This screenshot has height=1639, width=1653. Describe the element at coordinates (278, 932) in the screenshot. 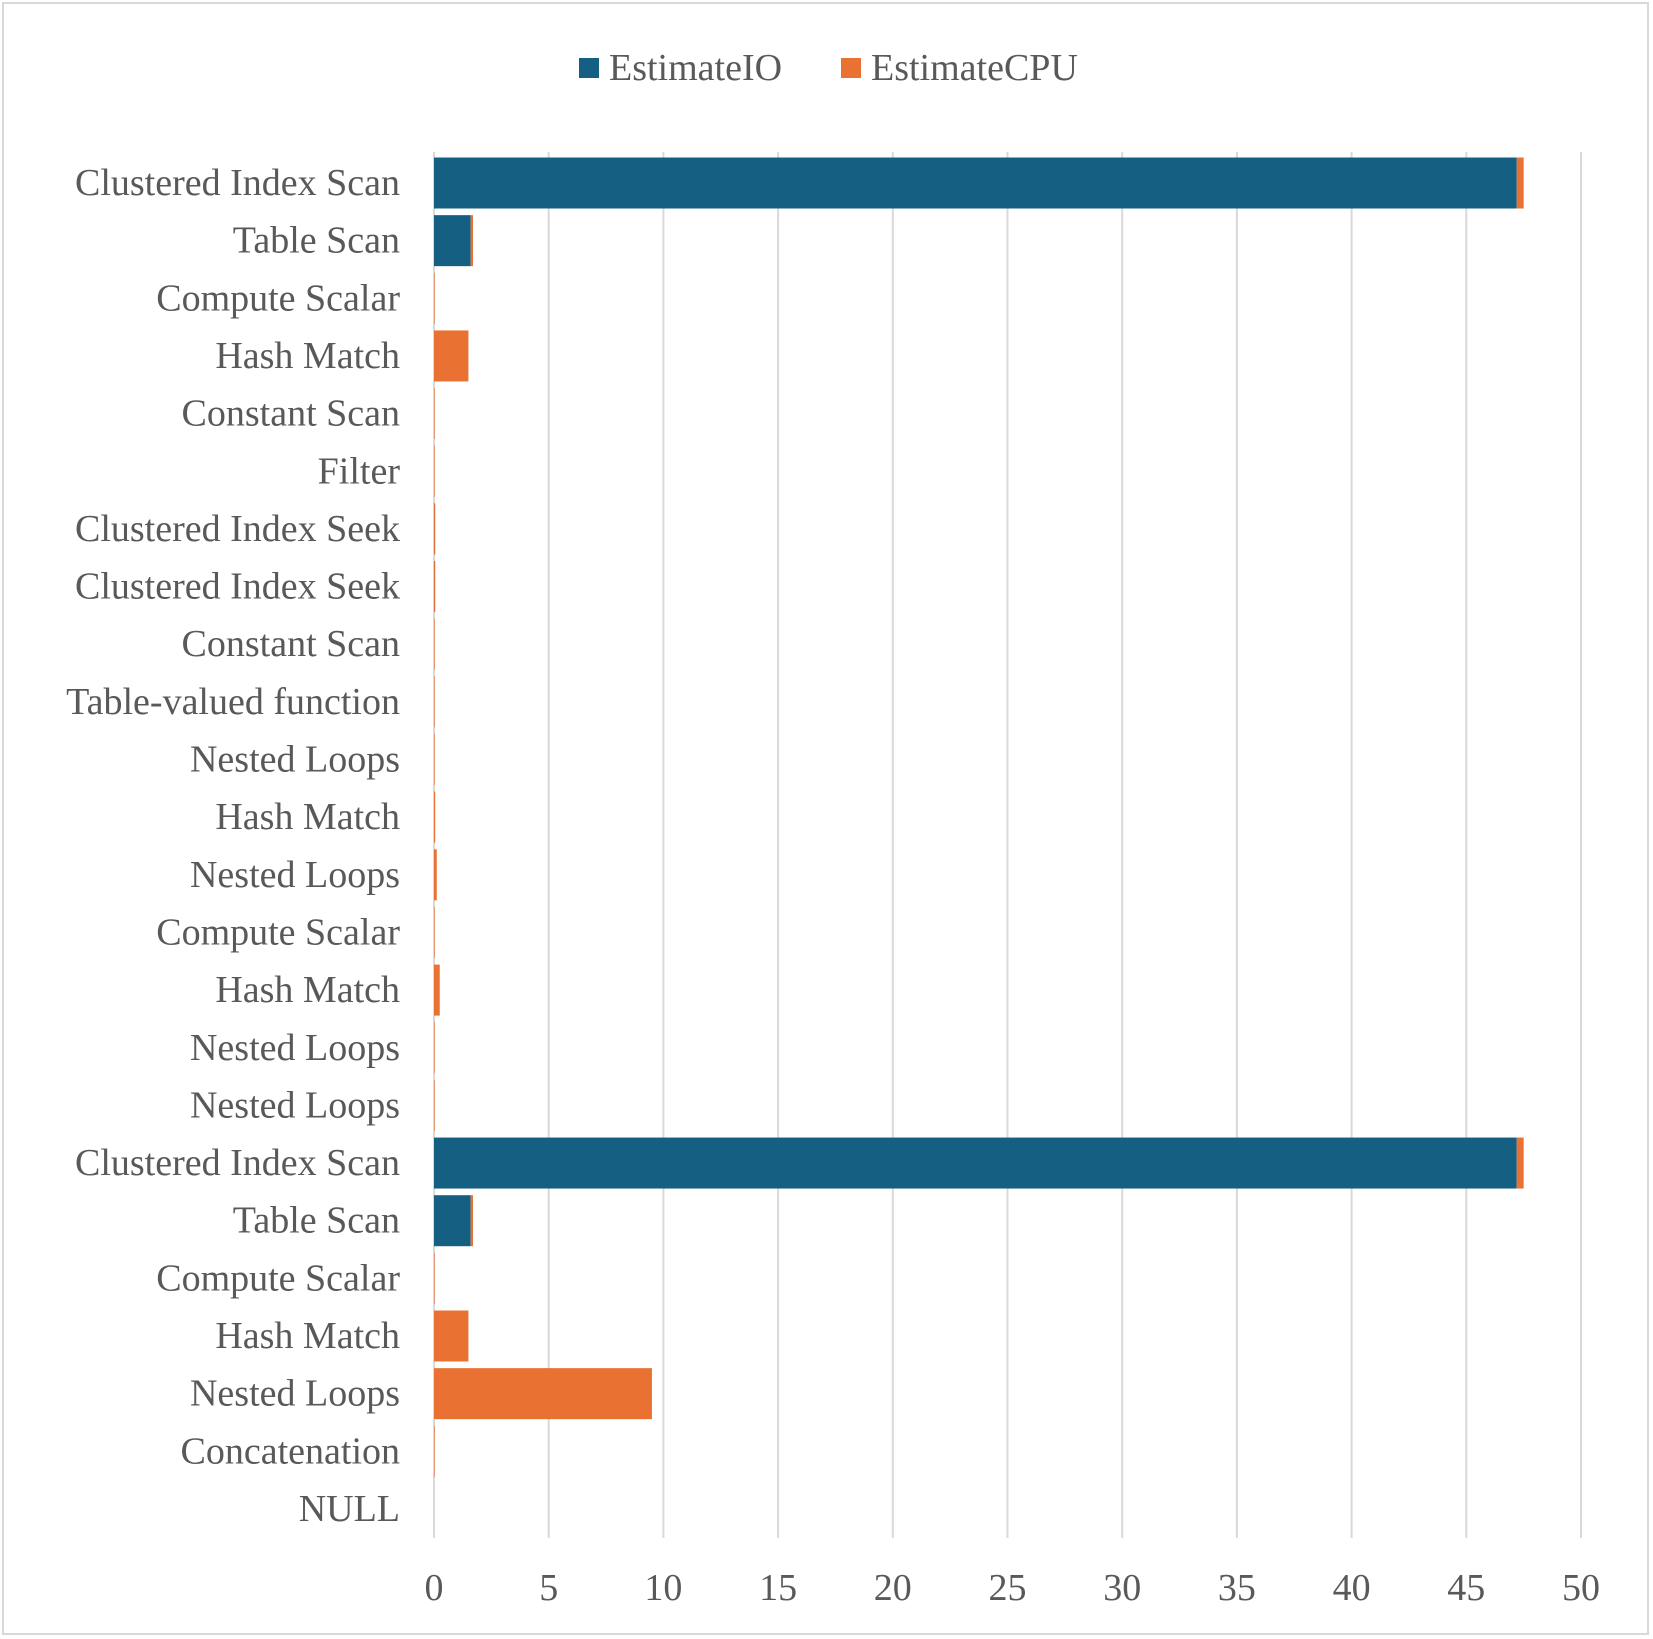

I see `category-label-13: Compute Scalar` at that location.